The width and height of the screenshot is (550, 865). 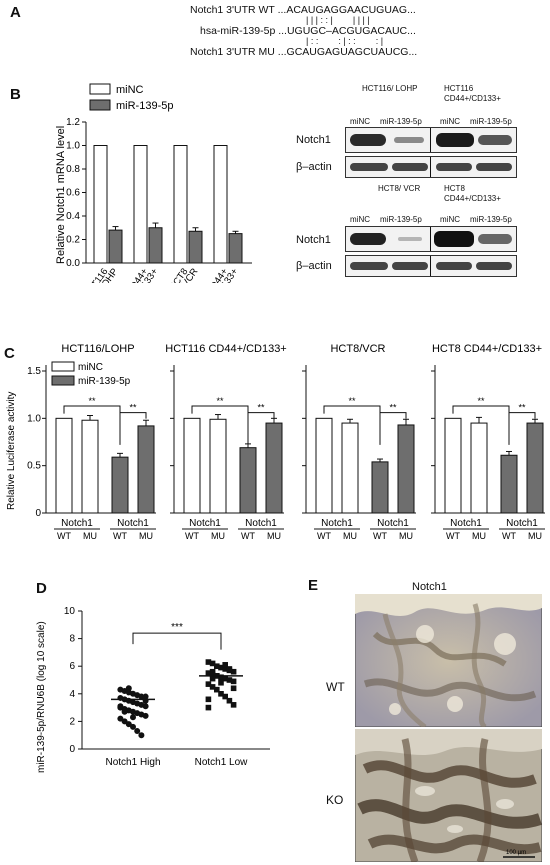 I want to click on luciferase-group: HCT8/VCR ** ** Notch1 Notch1 WT MU WT MU, so click(x=359, y=441).